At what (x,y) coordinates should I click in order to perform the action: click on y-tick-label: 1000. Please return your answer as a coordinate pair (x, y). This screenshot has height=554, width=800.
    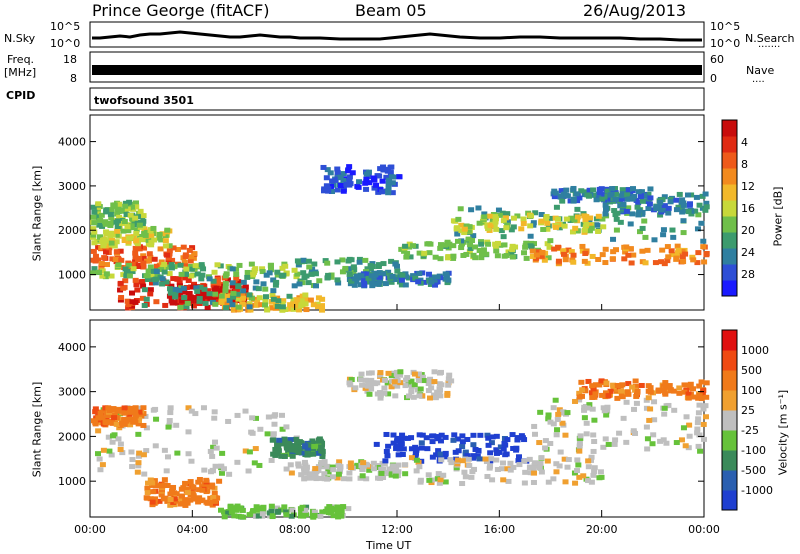
    Looking at the image, I should click on (72, 481).